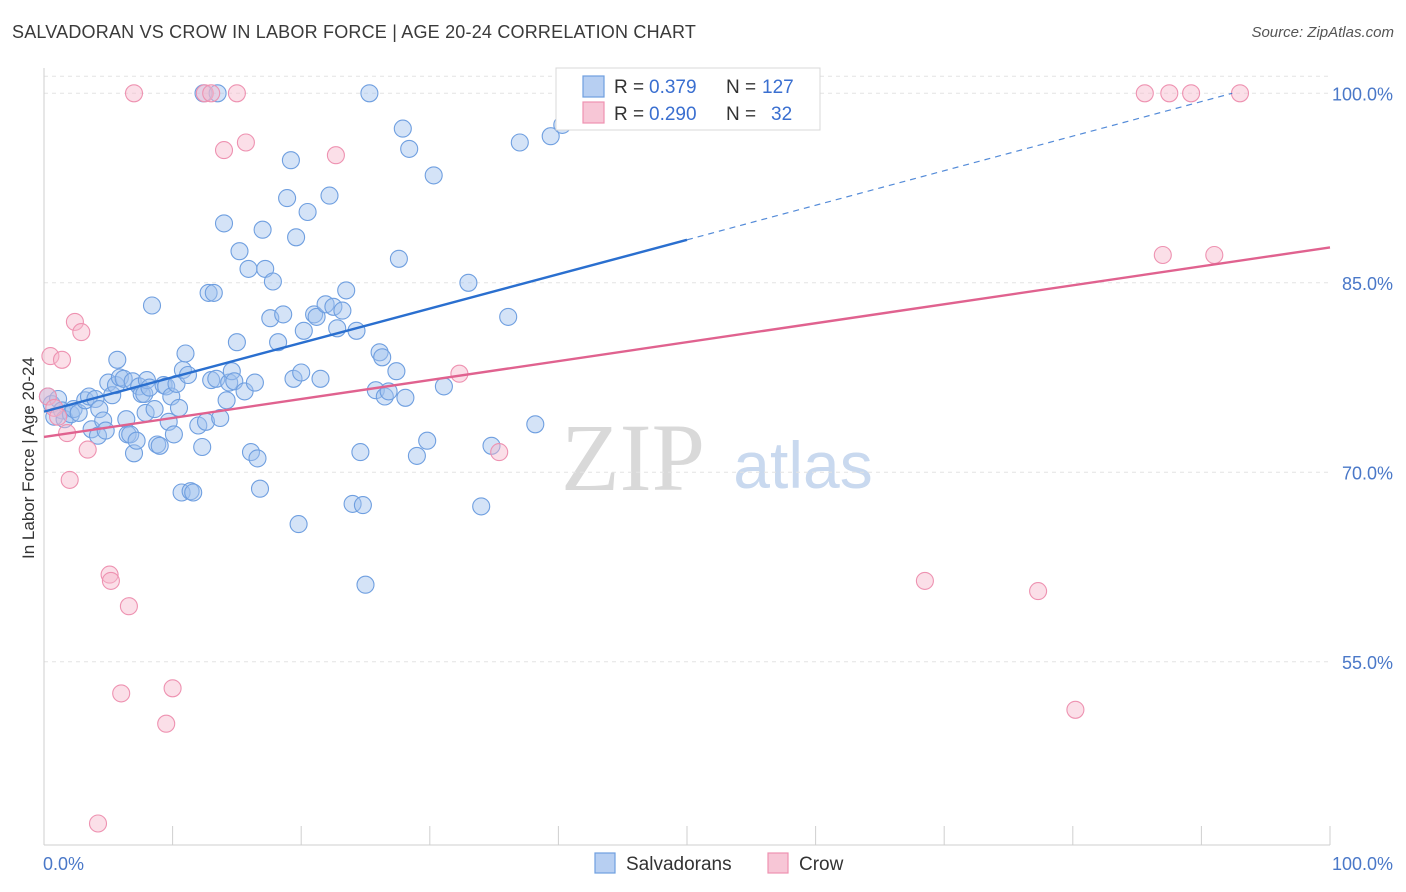  Describe the element at coordinates (28, 458) in the screenshot. I see `y-axis-label: In Labor Force | Age 20-24` at that location.